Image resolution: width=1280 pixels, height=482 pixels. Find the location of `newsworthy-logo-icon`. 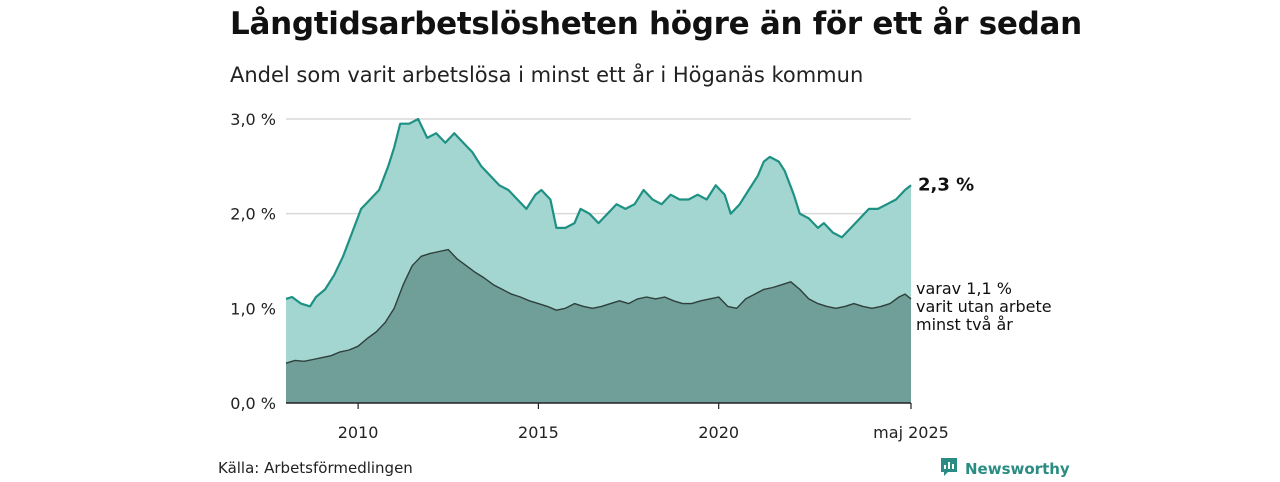

newsworthy-logo-icon is located at coordinates (949, 469).